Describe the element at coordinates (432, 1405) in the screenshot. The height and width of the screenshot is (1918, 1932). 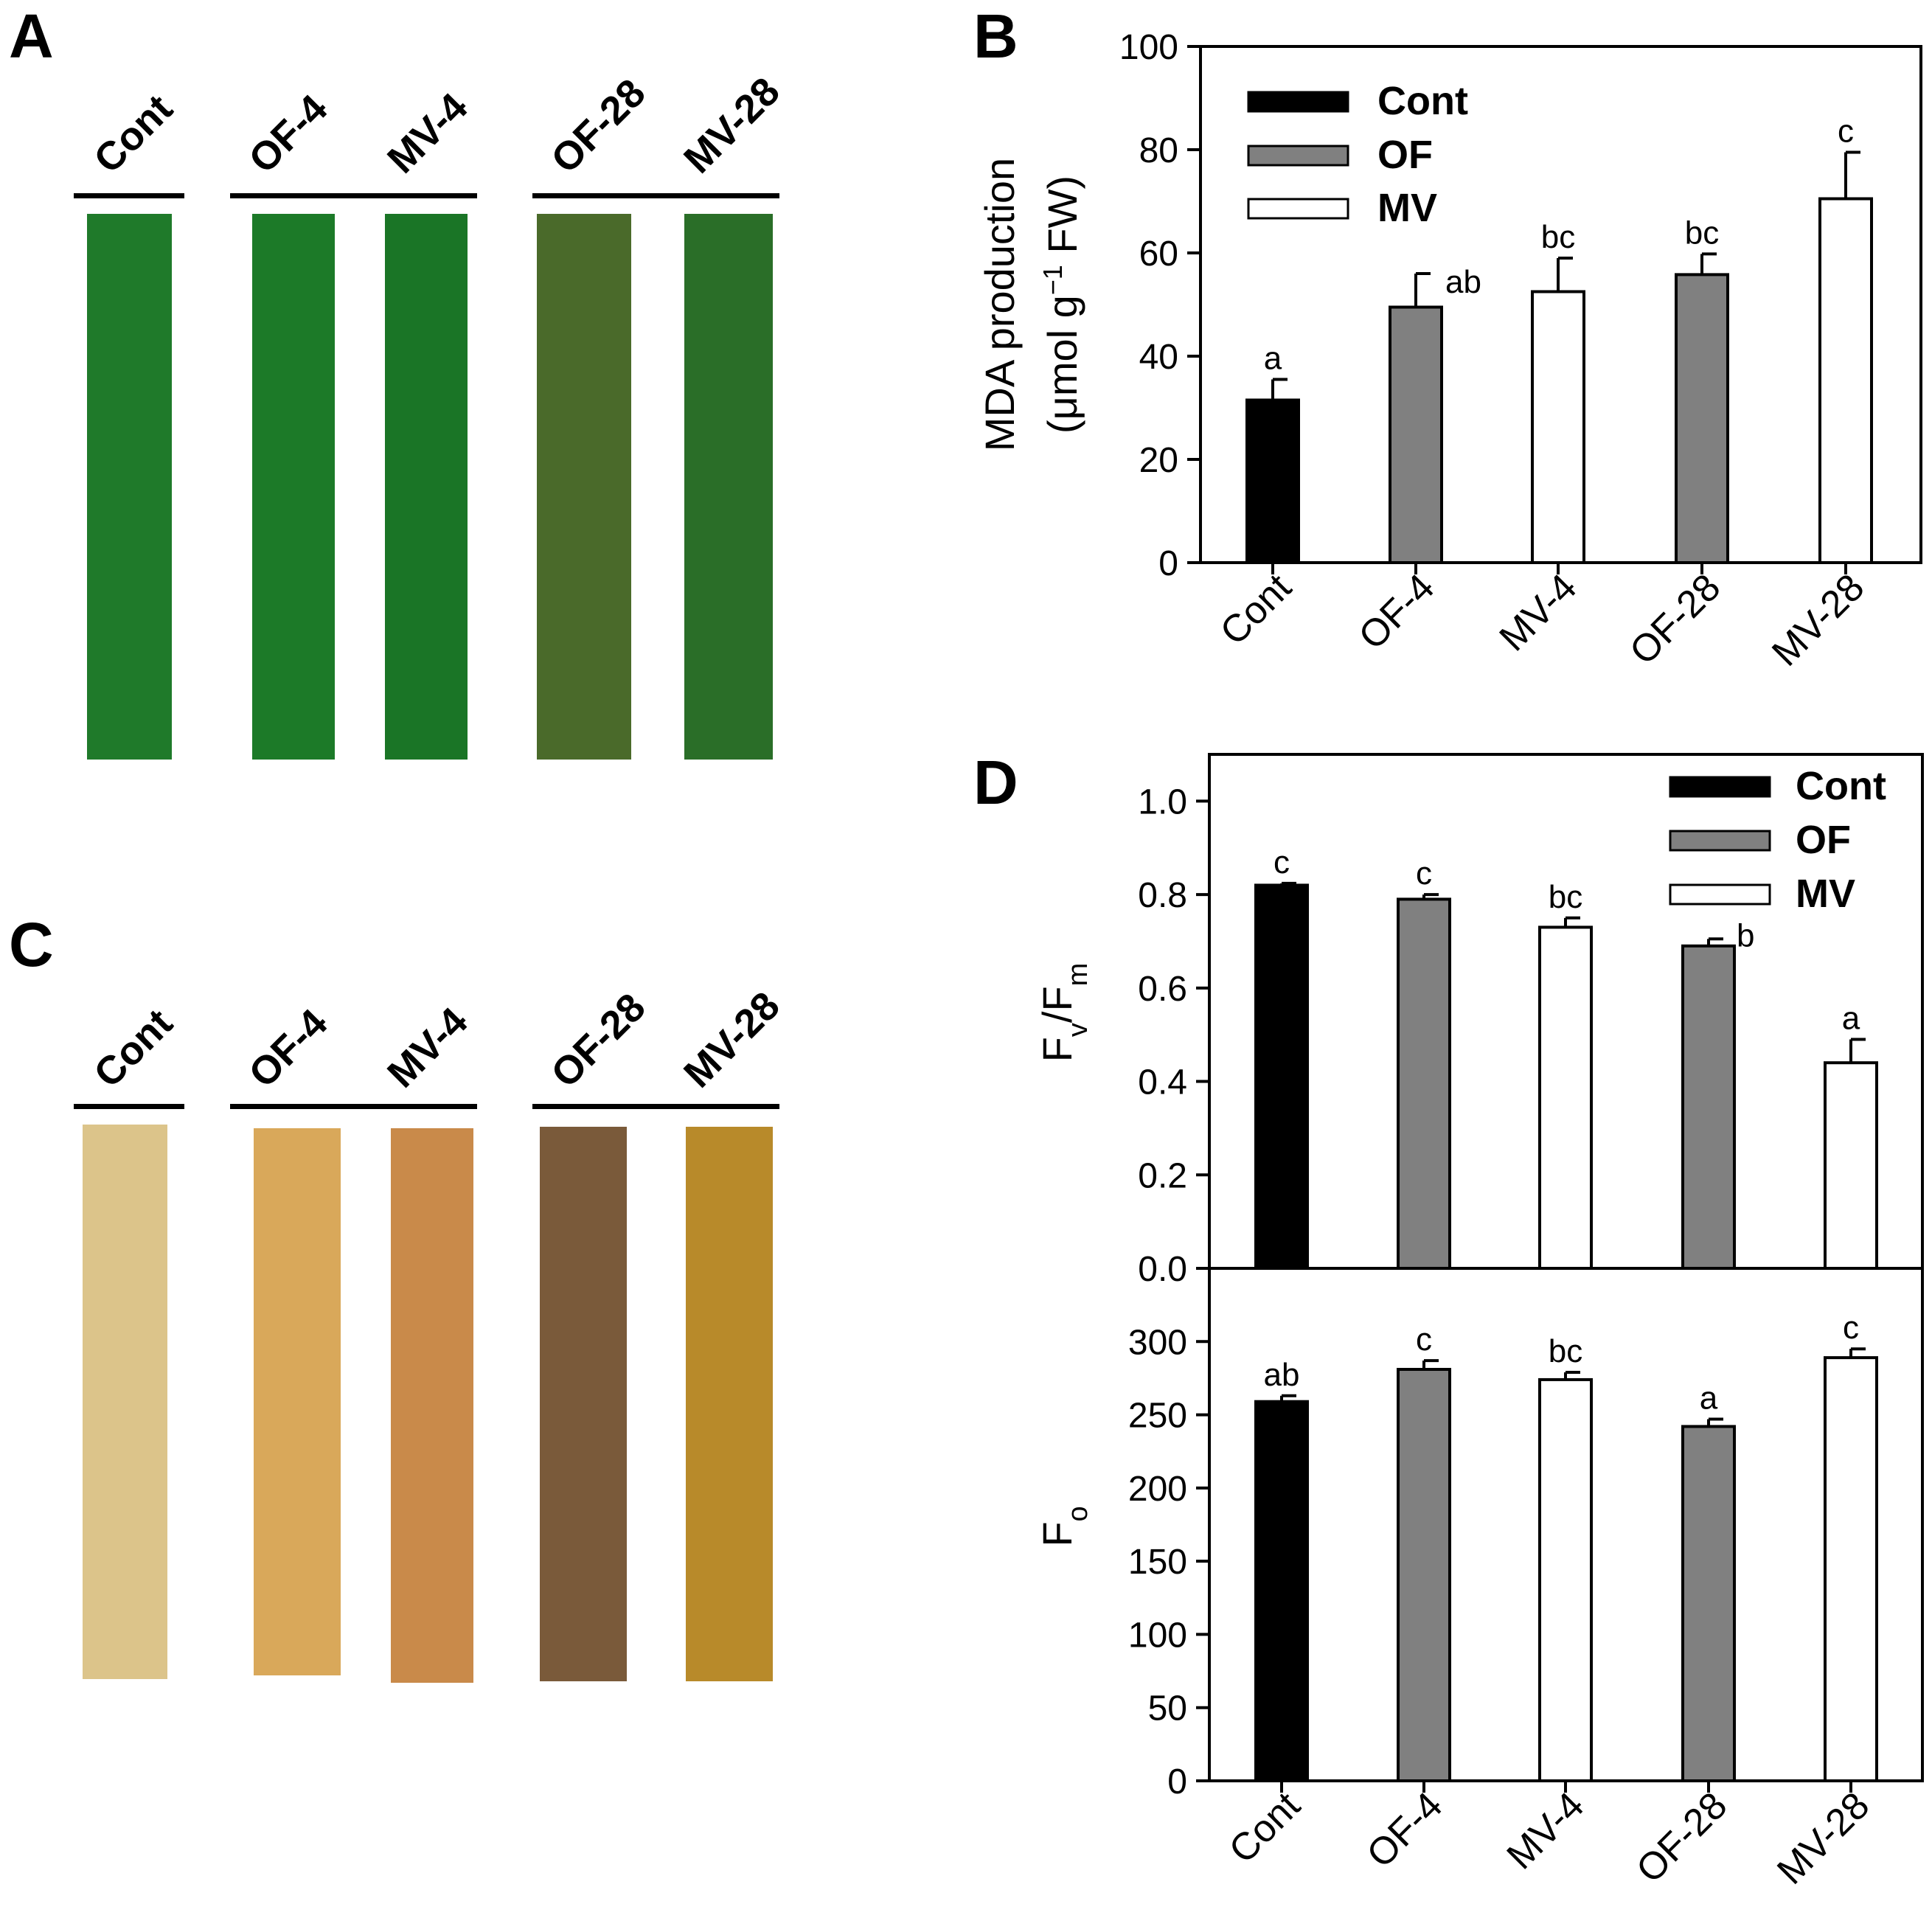
I see `leaf-image-mv4` at that location.